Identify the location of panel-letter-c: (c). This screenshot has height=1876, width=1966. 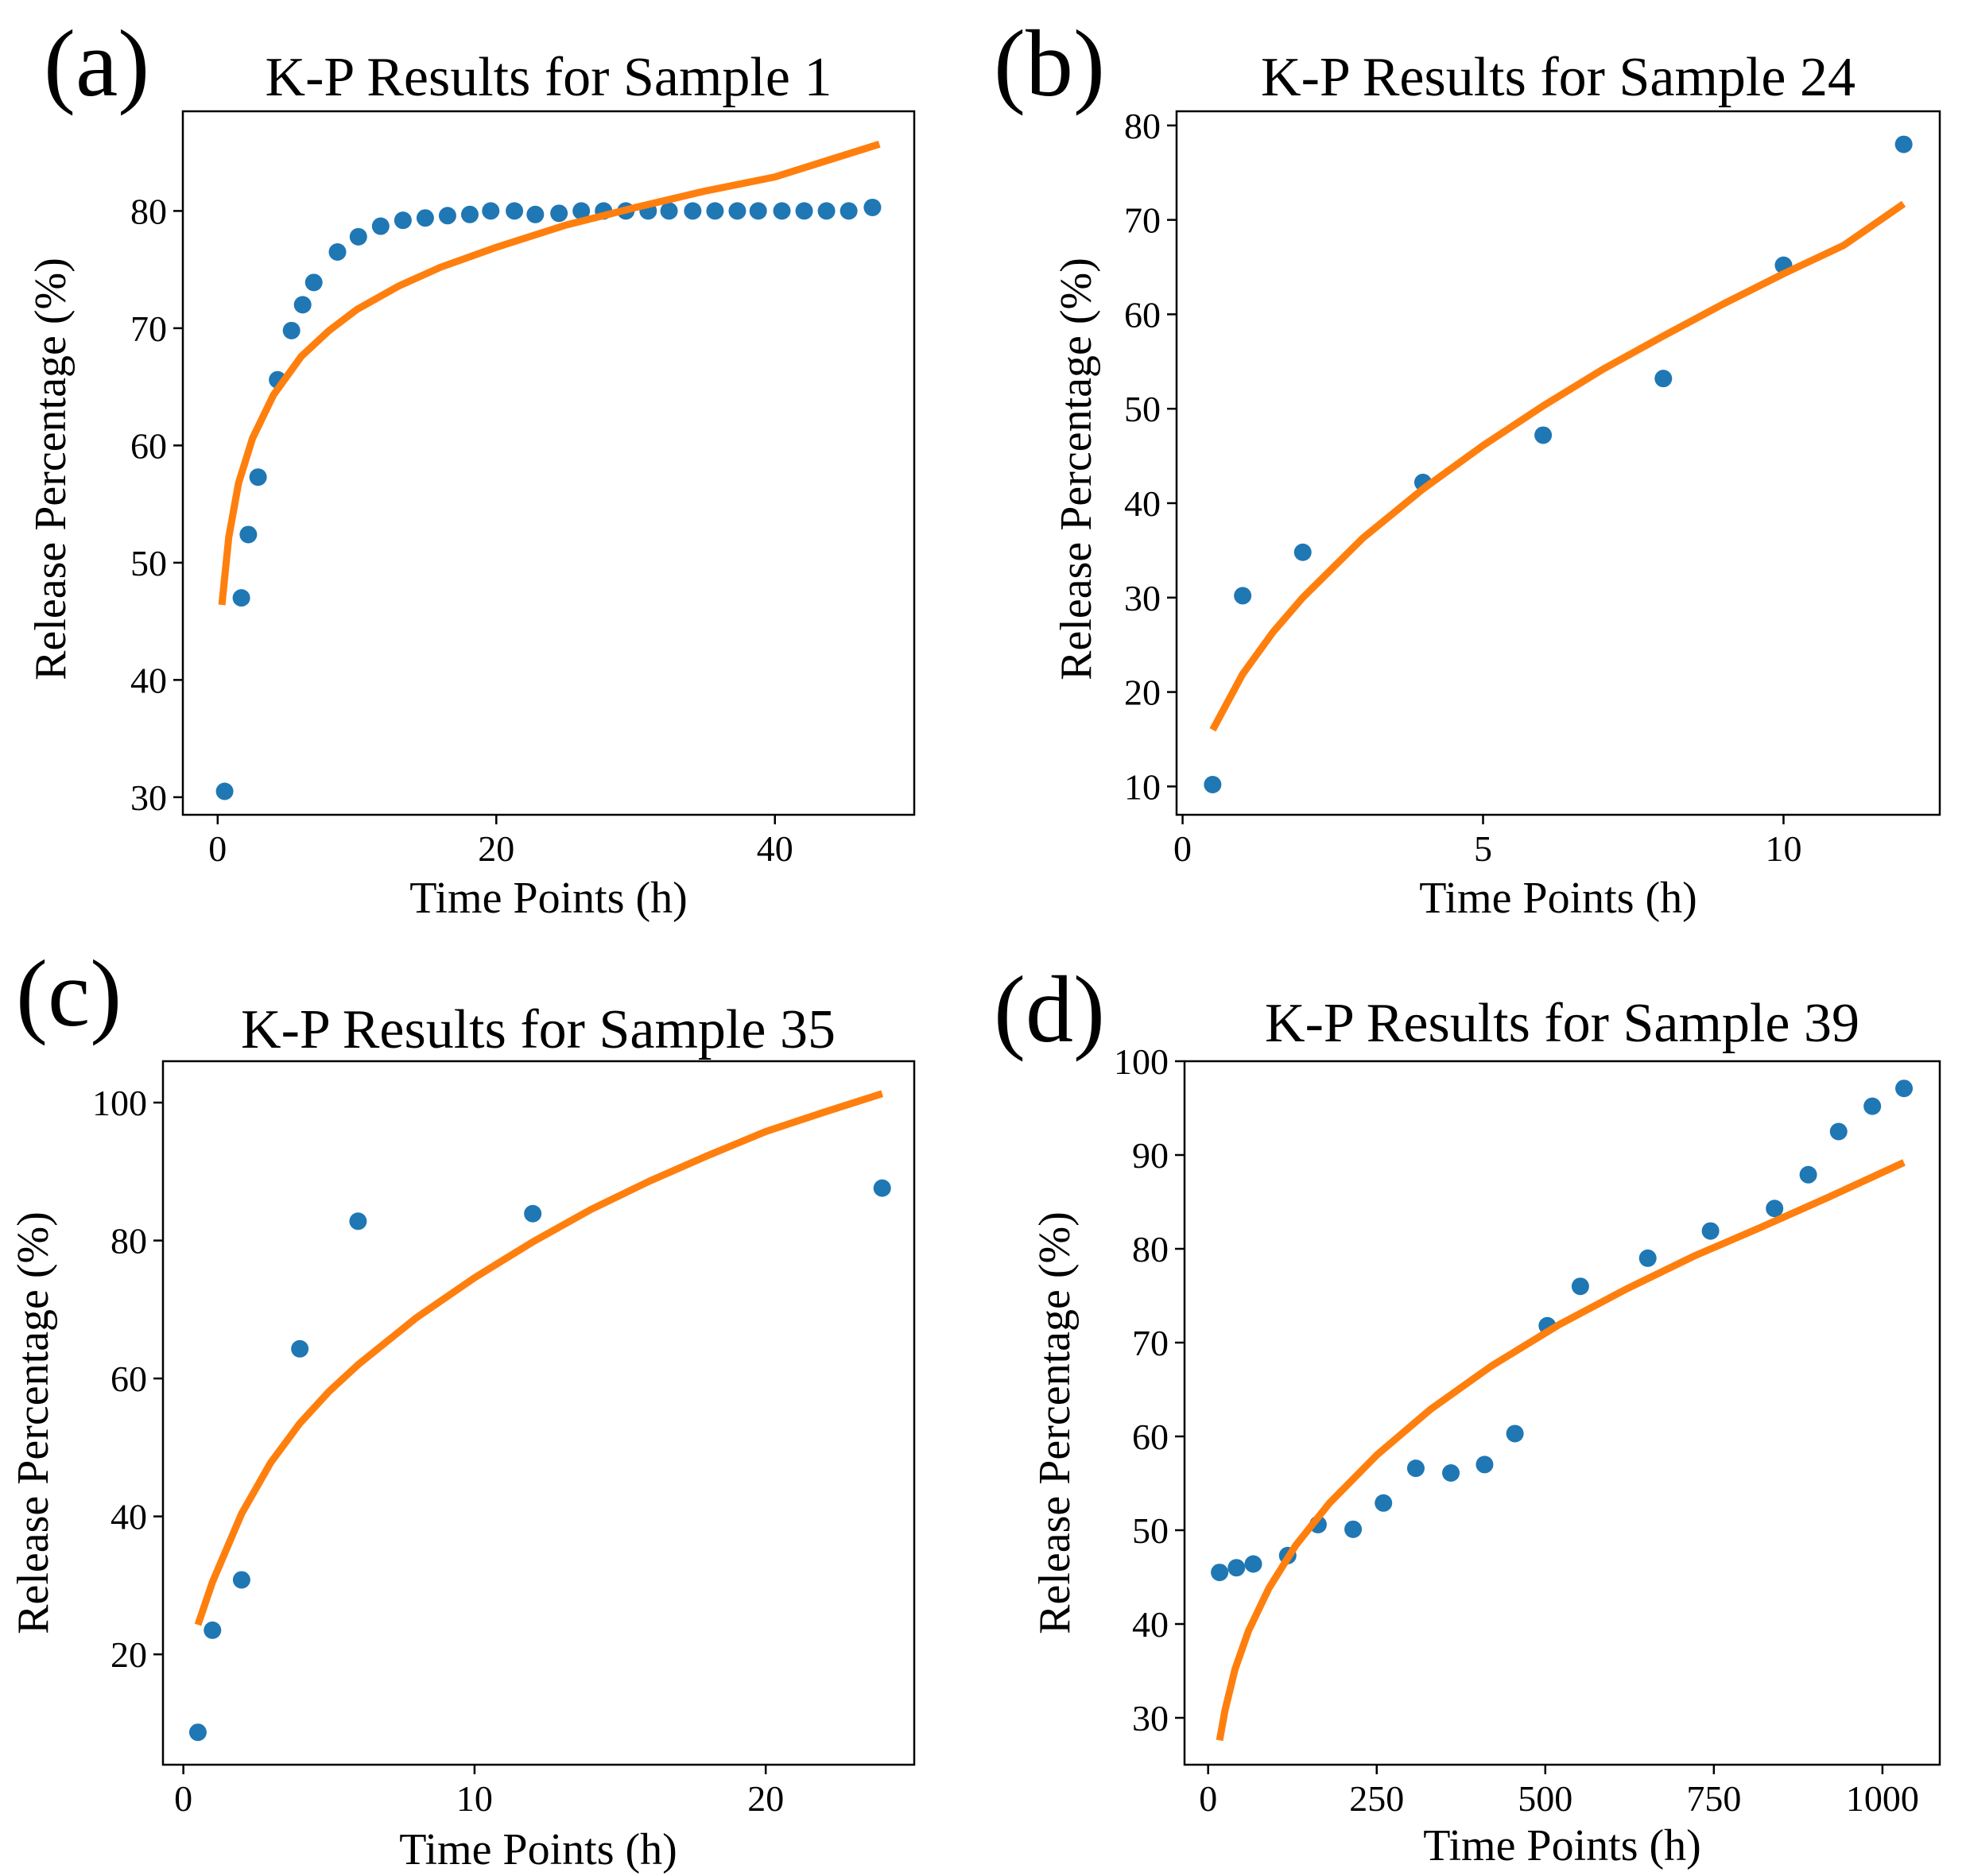
(69, 993).